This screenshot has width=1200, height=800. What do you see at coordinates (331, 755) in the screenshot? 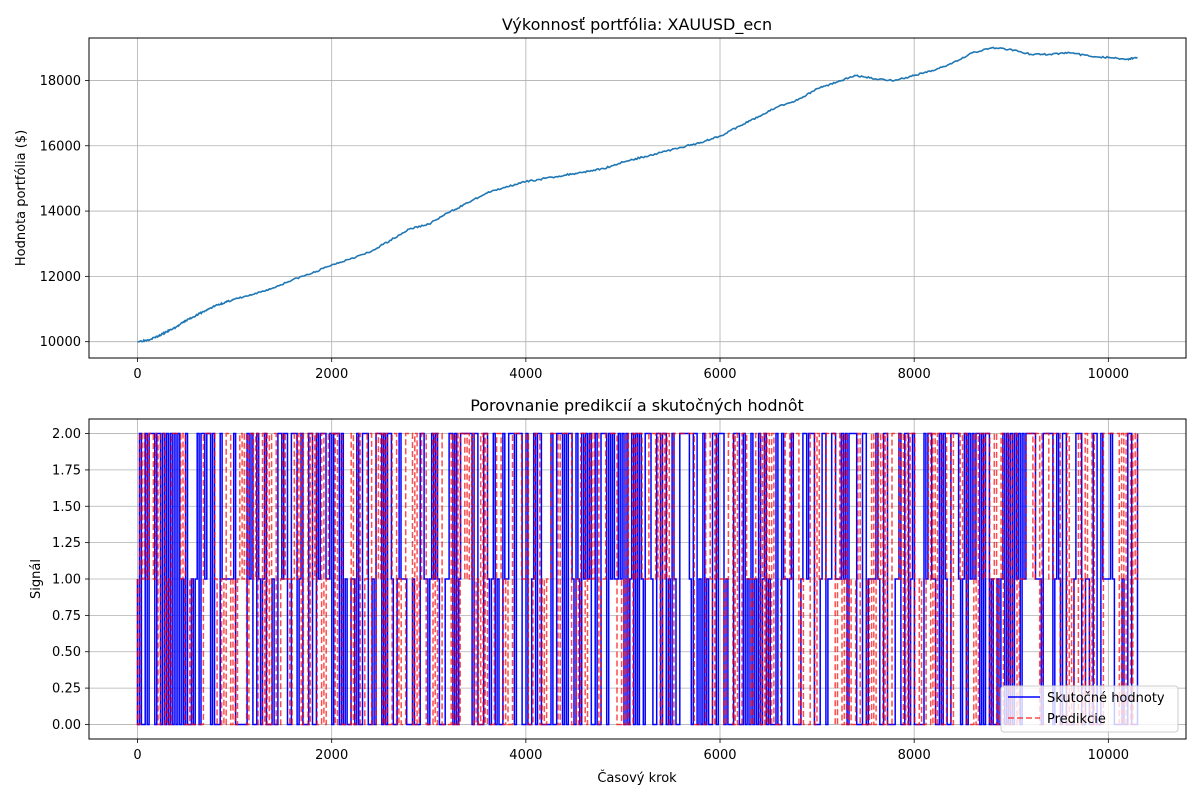
I see `bottom-x-tick-label: 2000` at bounding box center [331, 755].